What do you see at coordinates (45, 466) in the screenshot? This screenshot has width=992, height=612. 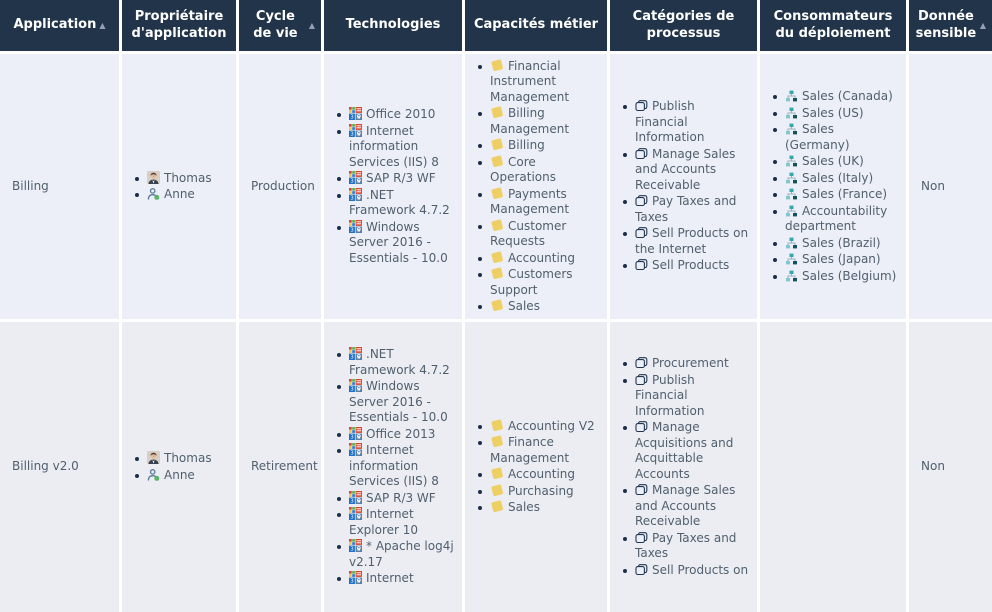 I see `application-value: Billing v2.0` at bounding box center [45, 466].